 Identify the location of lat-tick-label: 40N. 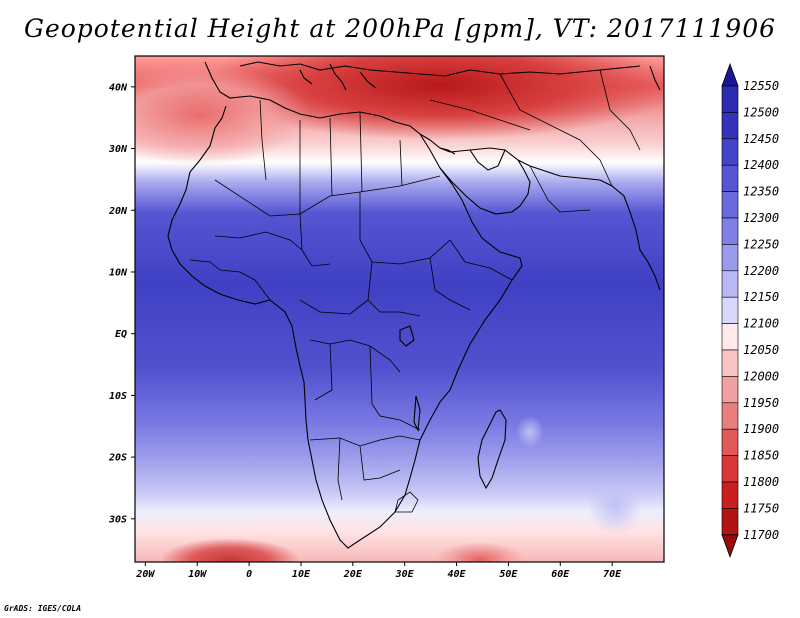
(118, 87).